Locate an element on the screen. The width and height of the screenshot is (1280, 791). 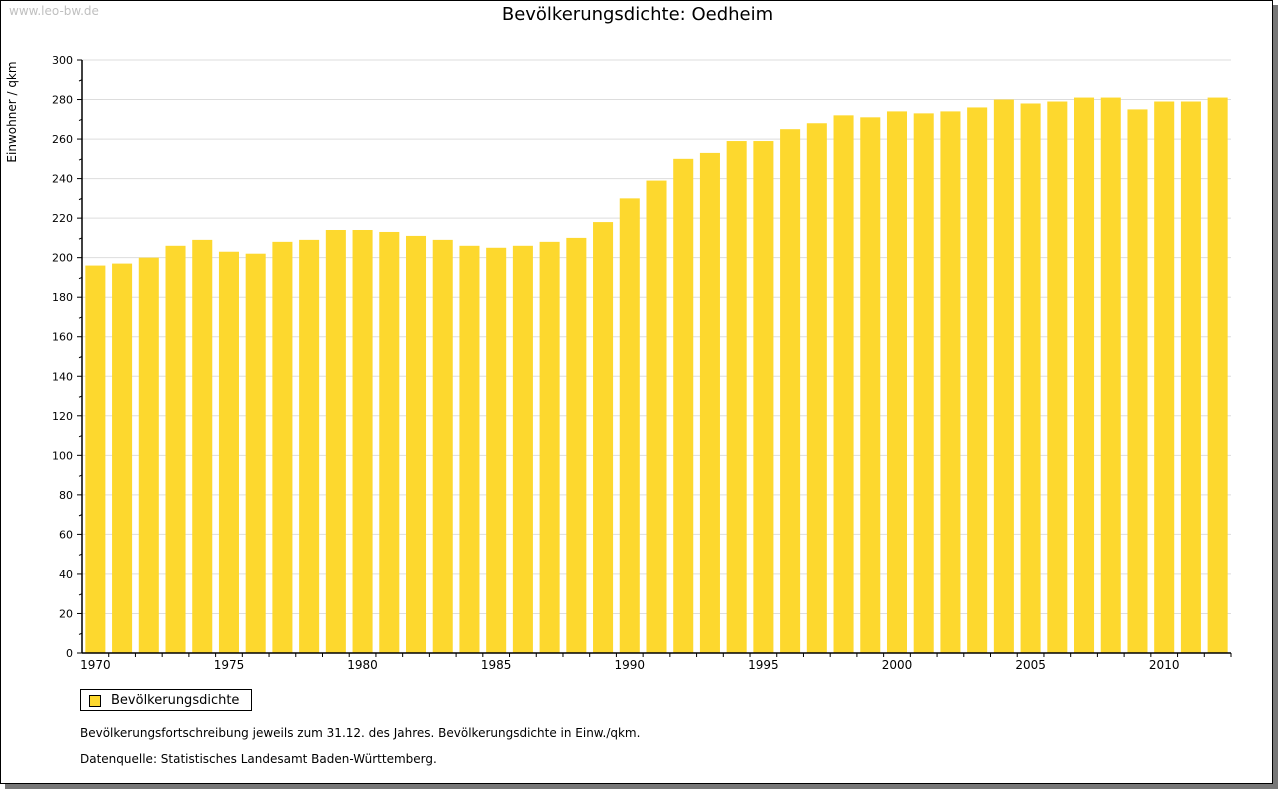
bar-1991 is located at coordinates (656, 416).